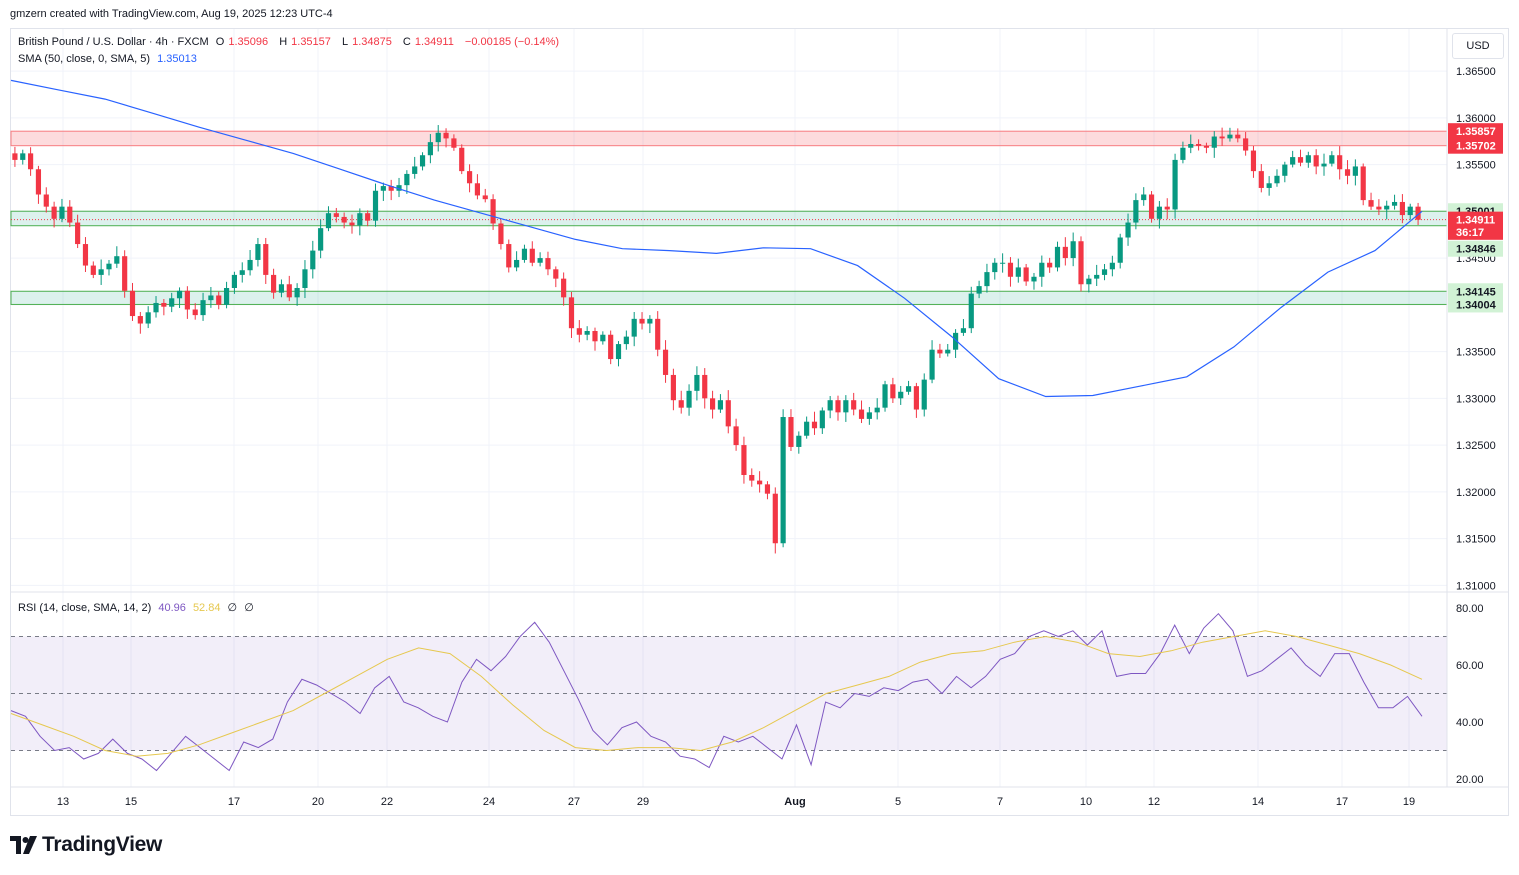 This screenshot has height=875, width=1519. I want to click on time-tick-label: 27, so click(574, 802).